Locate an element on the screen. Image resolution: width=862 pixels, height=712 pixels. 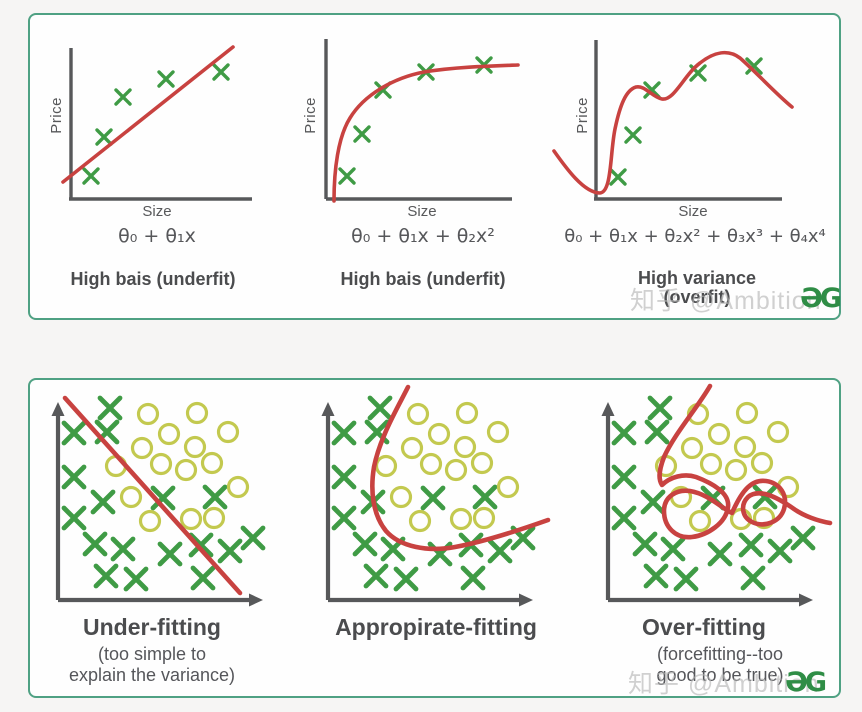
plot-regression-underfit is located at coordinates (156, 123).